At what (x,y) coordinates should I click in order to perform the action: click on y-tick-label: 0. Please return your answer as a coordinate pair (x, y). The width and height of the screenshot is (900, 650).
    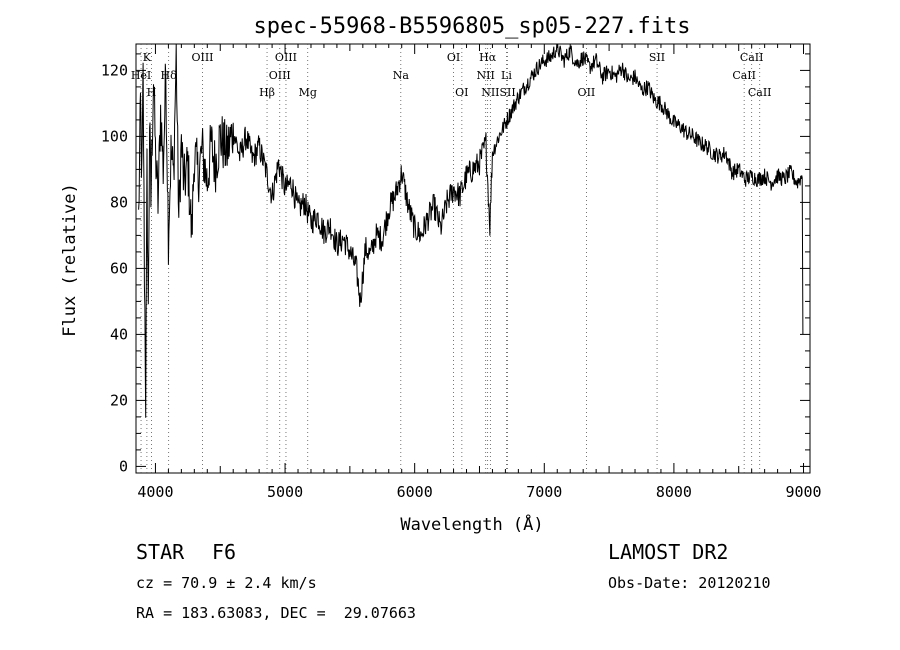
    Looking at the image, I should click on (123, 466).